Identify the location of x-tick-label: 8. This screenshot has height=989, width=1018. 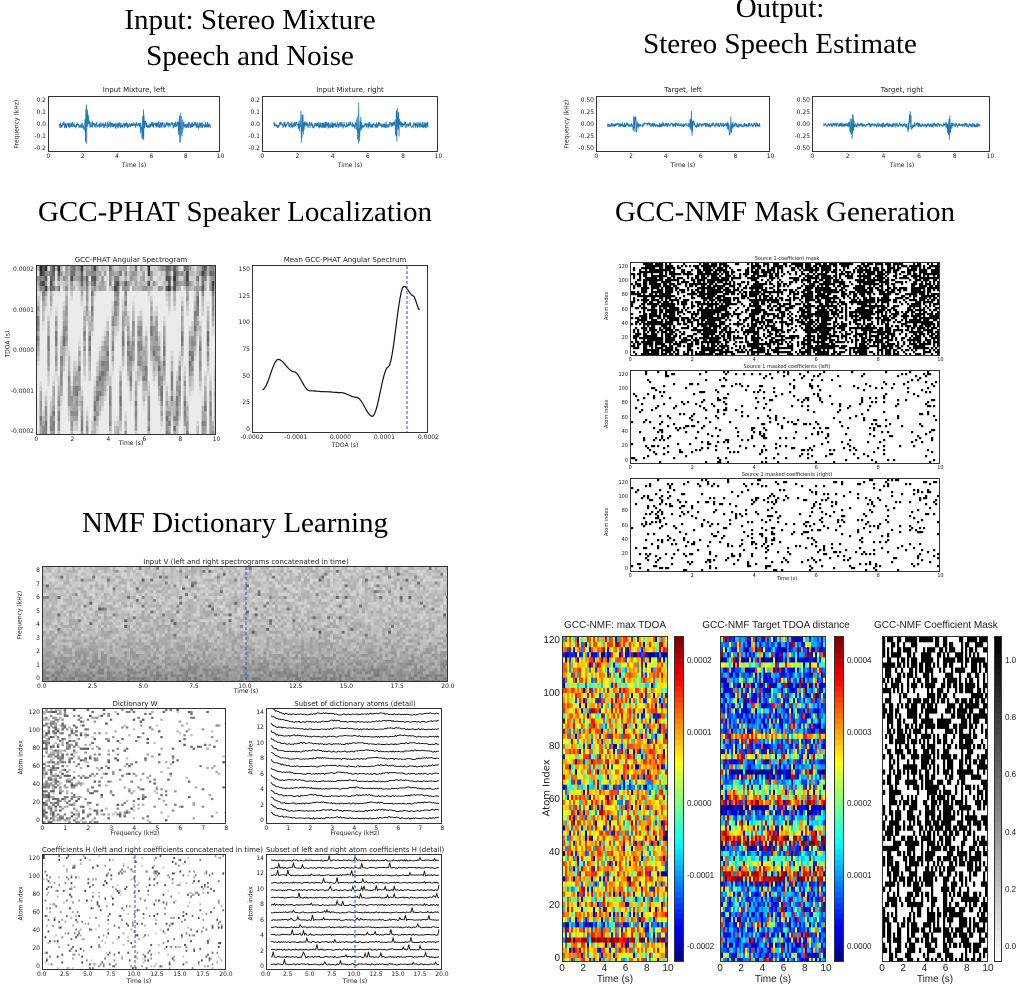
(955, 156).